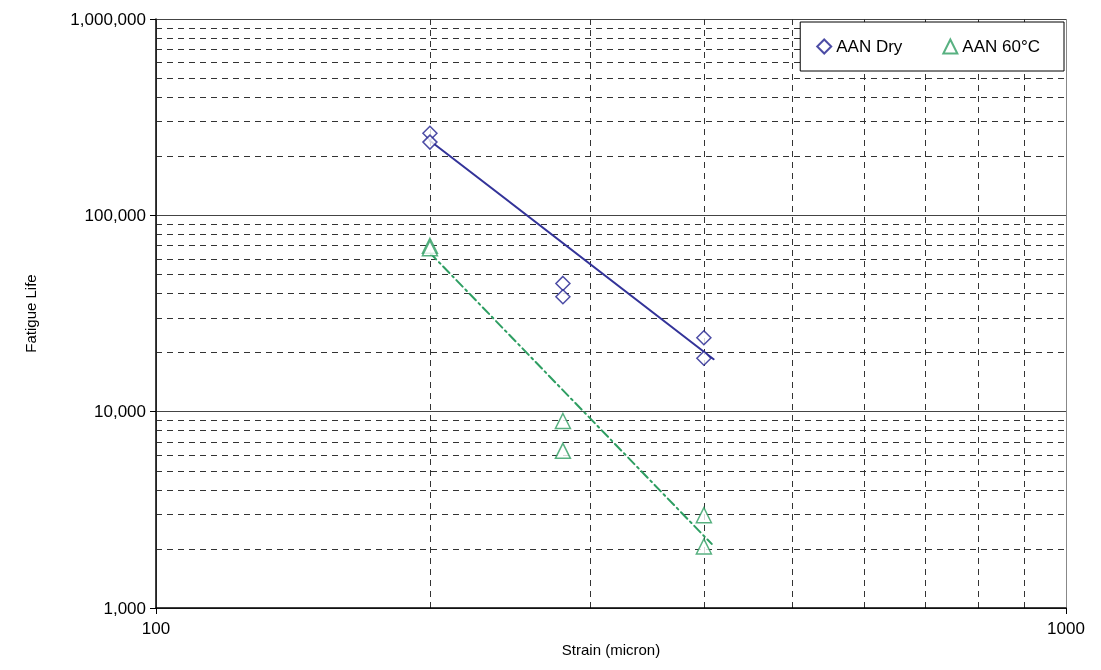 The image size is (1101, 670). Describe the element at coordinates (115, 215) in the screenshot. I see `y-tick-label: 100,000` at that location.